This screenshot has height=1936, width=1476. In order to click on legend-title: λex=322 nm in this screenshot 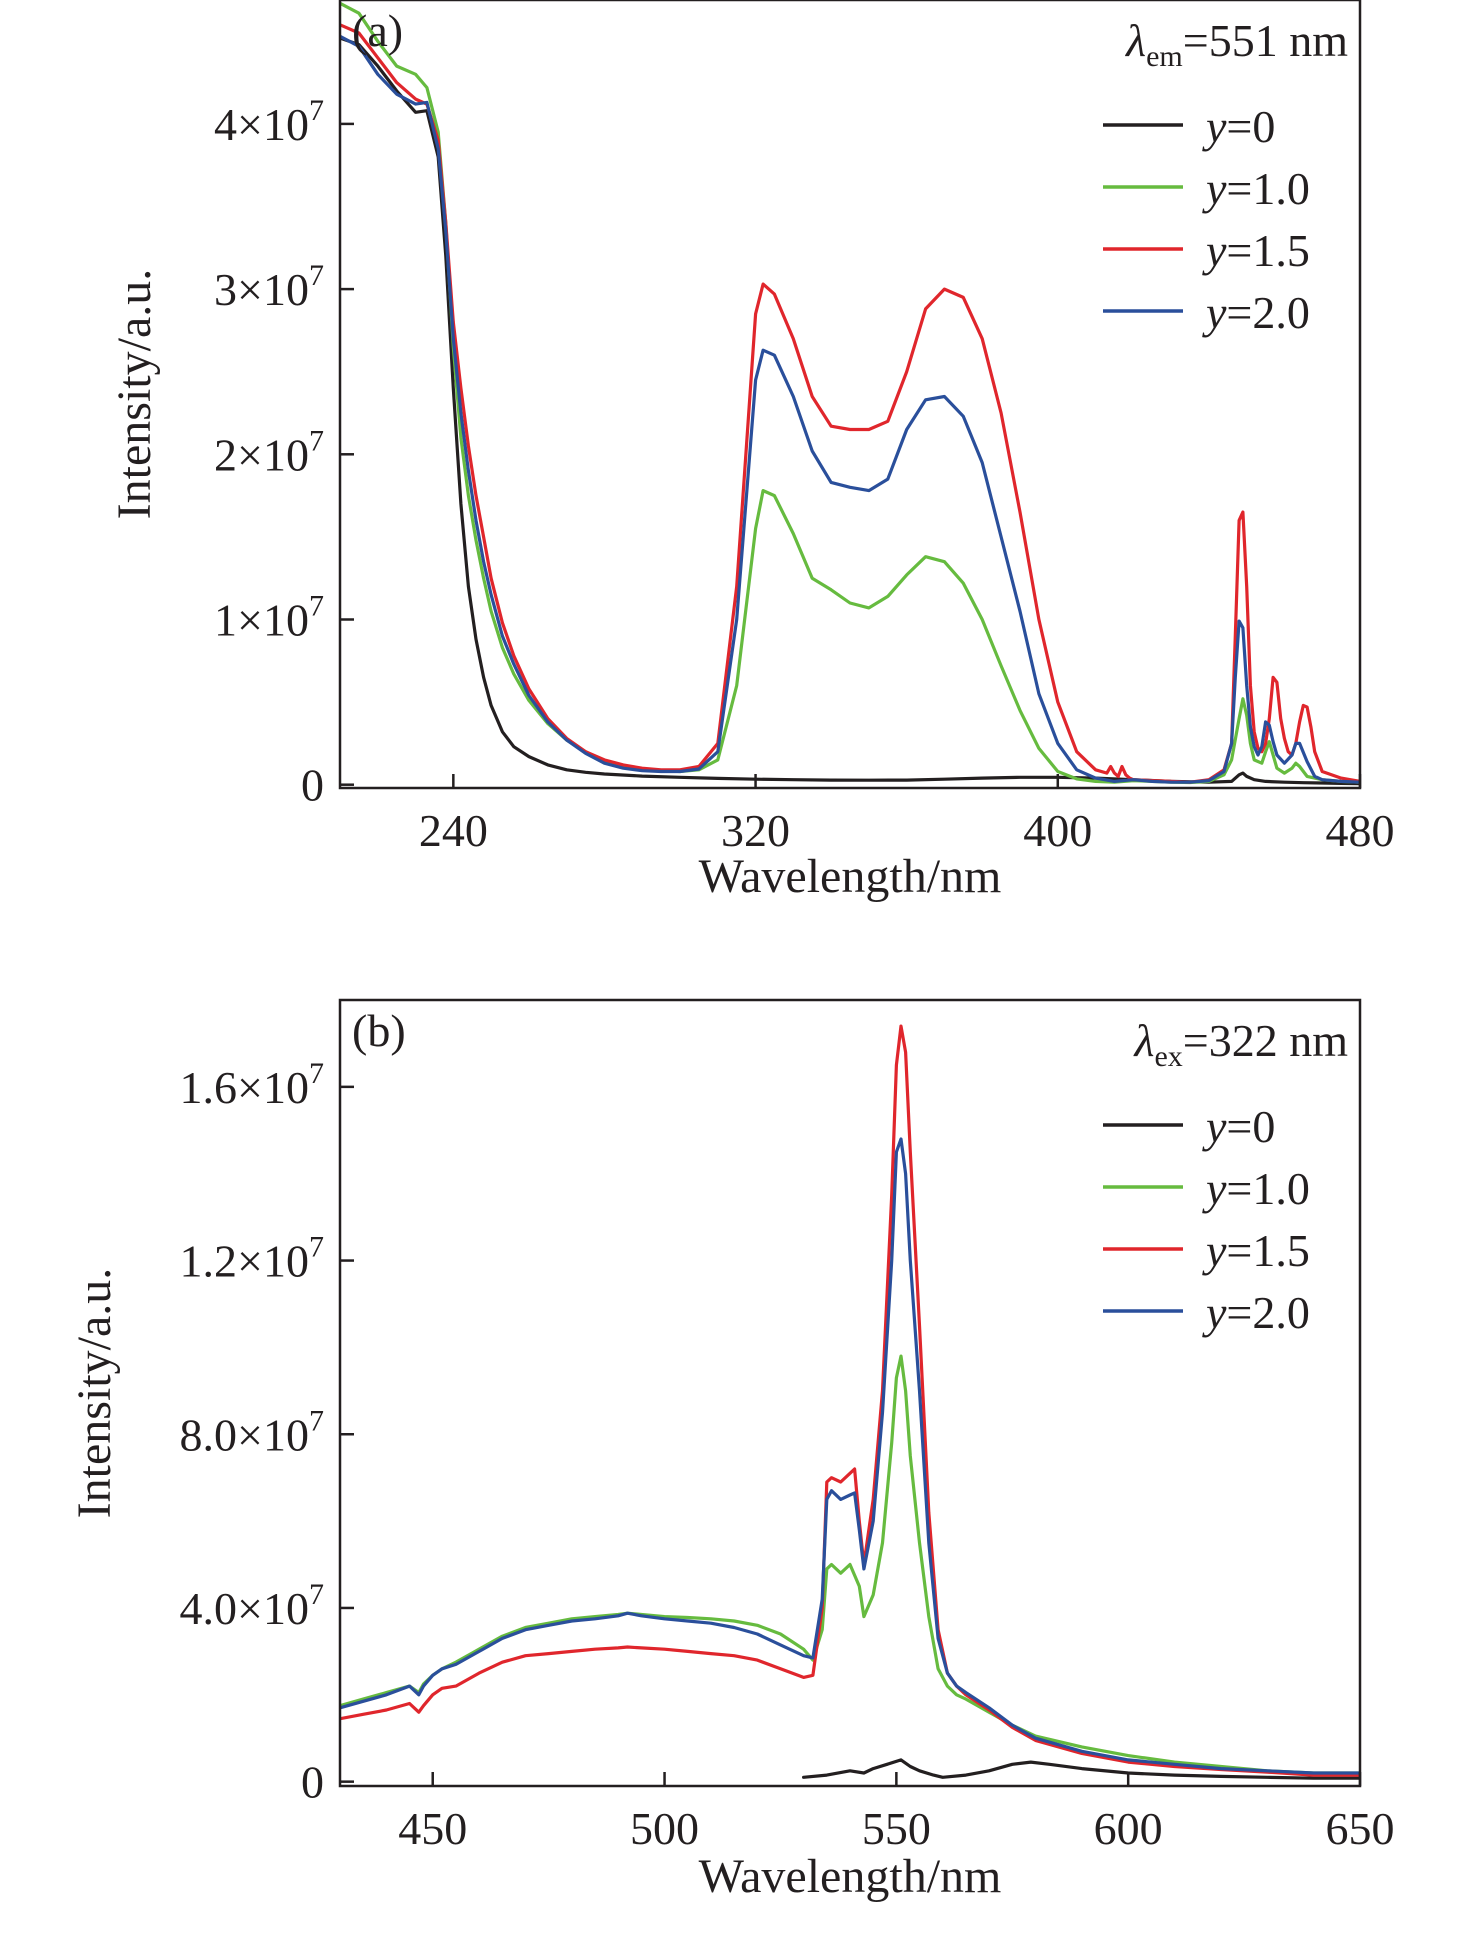, I will do `click(1241, 1044)`.